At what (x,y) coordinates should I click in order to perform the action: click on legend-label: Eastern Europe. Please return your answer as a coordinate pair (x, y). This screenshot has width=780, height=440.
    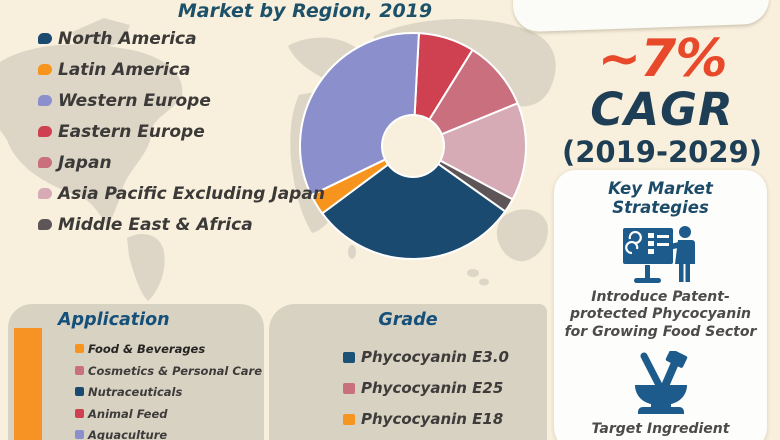
    Looking at the image, I should click on (131, 132).